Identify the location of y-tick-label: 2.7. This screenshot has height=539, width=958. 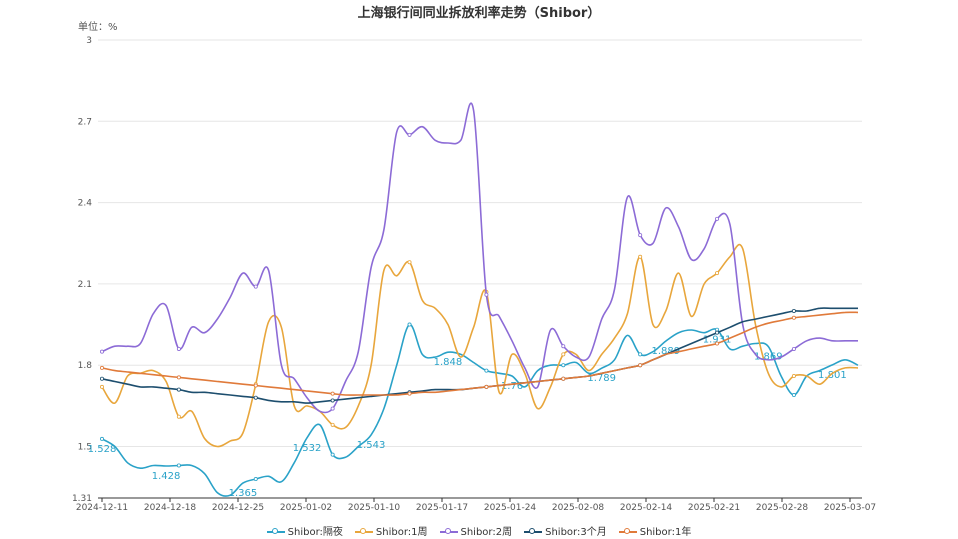
(85, 122).